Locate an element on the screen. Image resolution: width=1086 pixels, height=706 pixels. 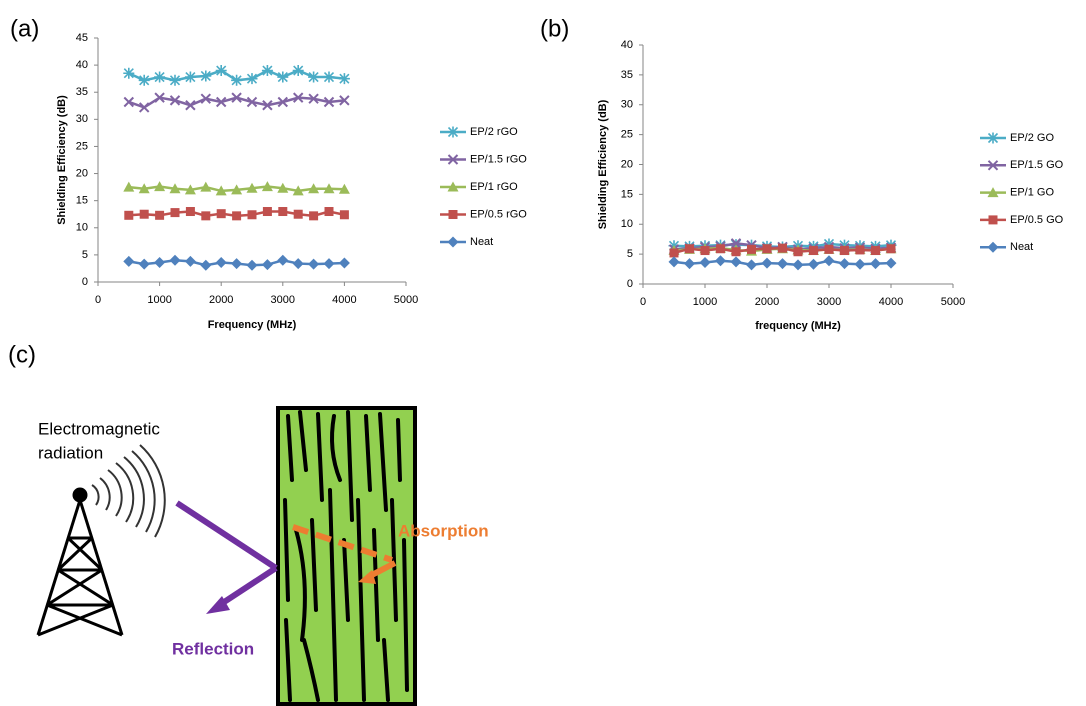
source-label: radiation is located at coordinates (70, 452).